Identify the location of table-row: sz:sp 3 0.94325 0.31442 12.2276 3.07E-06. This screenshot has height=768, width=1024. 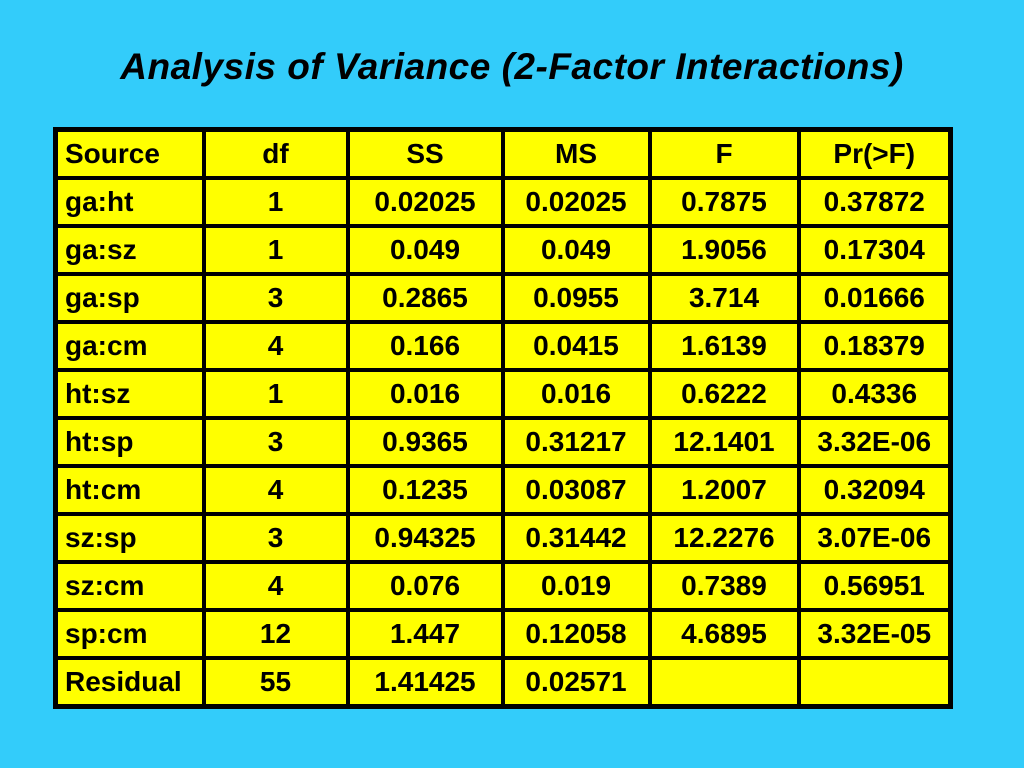
(503, 538).